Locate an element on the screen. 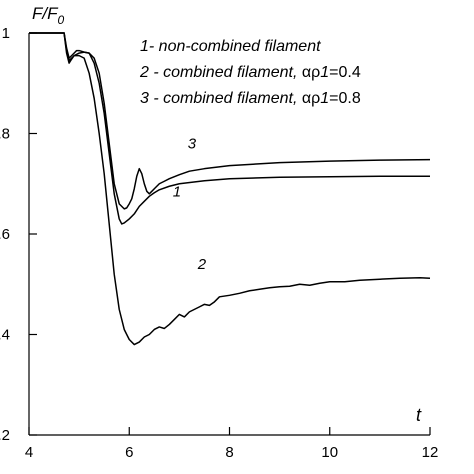 The image size is (474, 474). y-tick-label-1: .8 is located at coordinates (5, 134).